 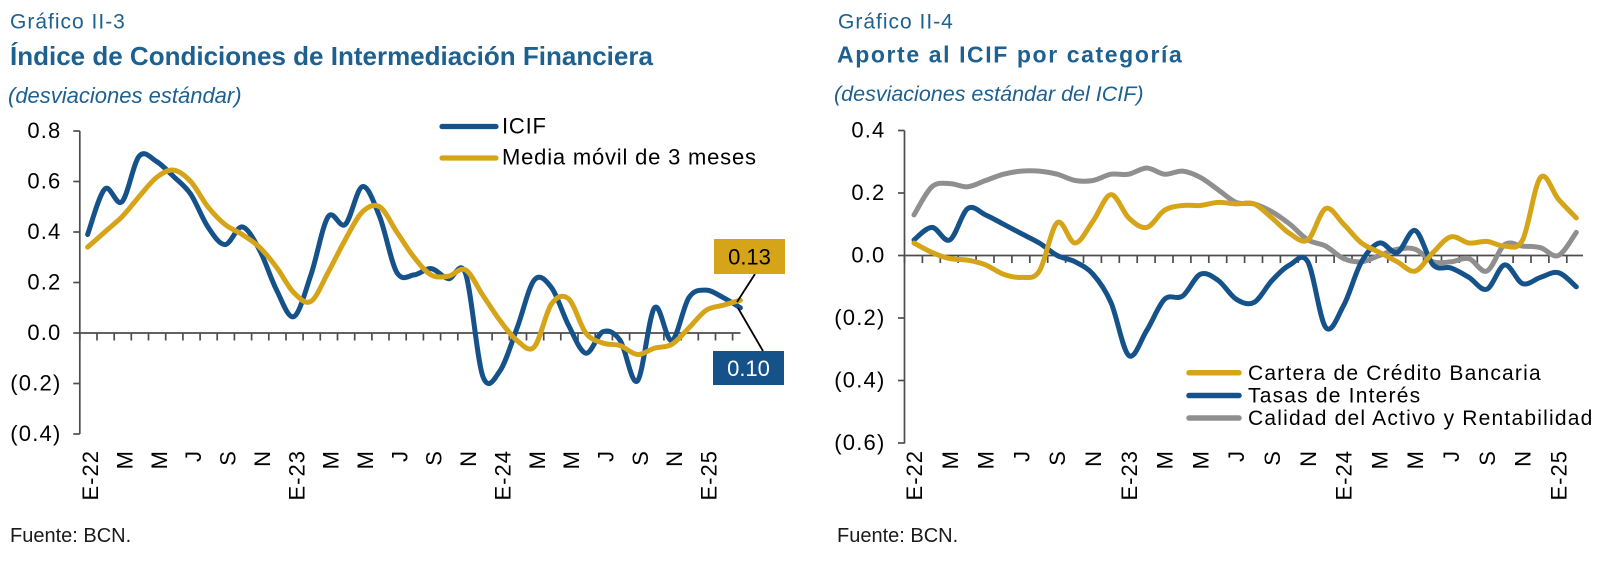 What do you see at coordinates (748, 368) in the screenshot?
I see `svg-text: 0.10` at bounding box center [748, 368].